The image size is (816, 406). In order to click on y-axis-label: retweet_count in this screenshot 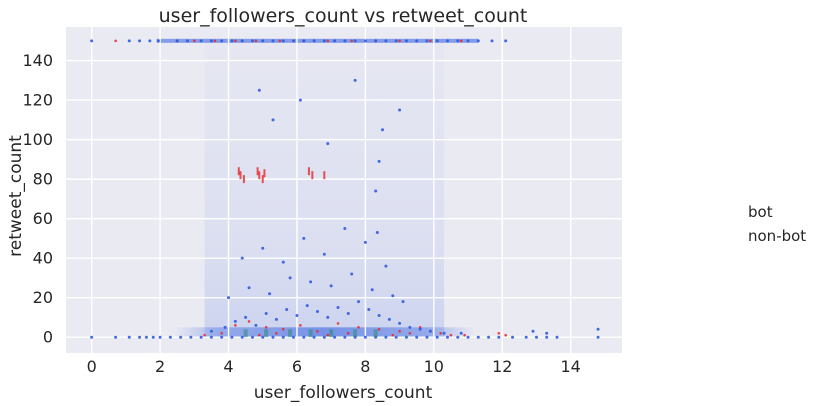, I will do `click(16, 196)`.